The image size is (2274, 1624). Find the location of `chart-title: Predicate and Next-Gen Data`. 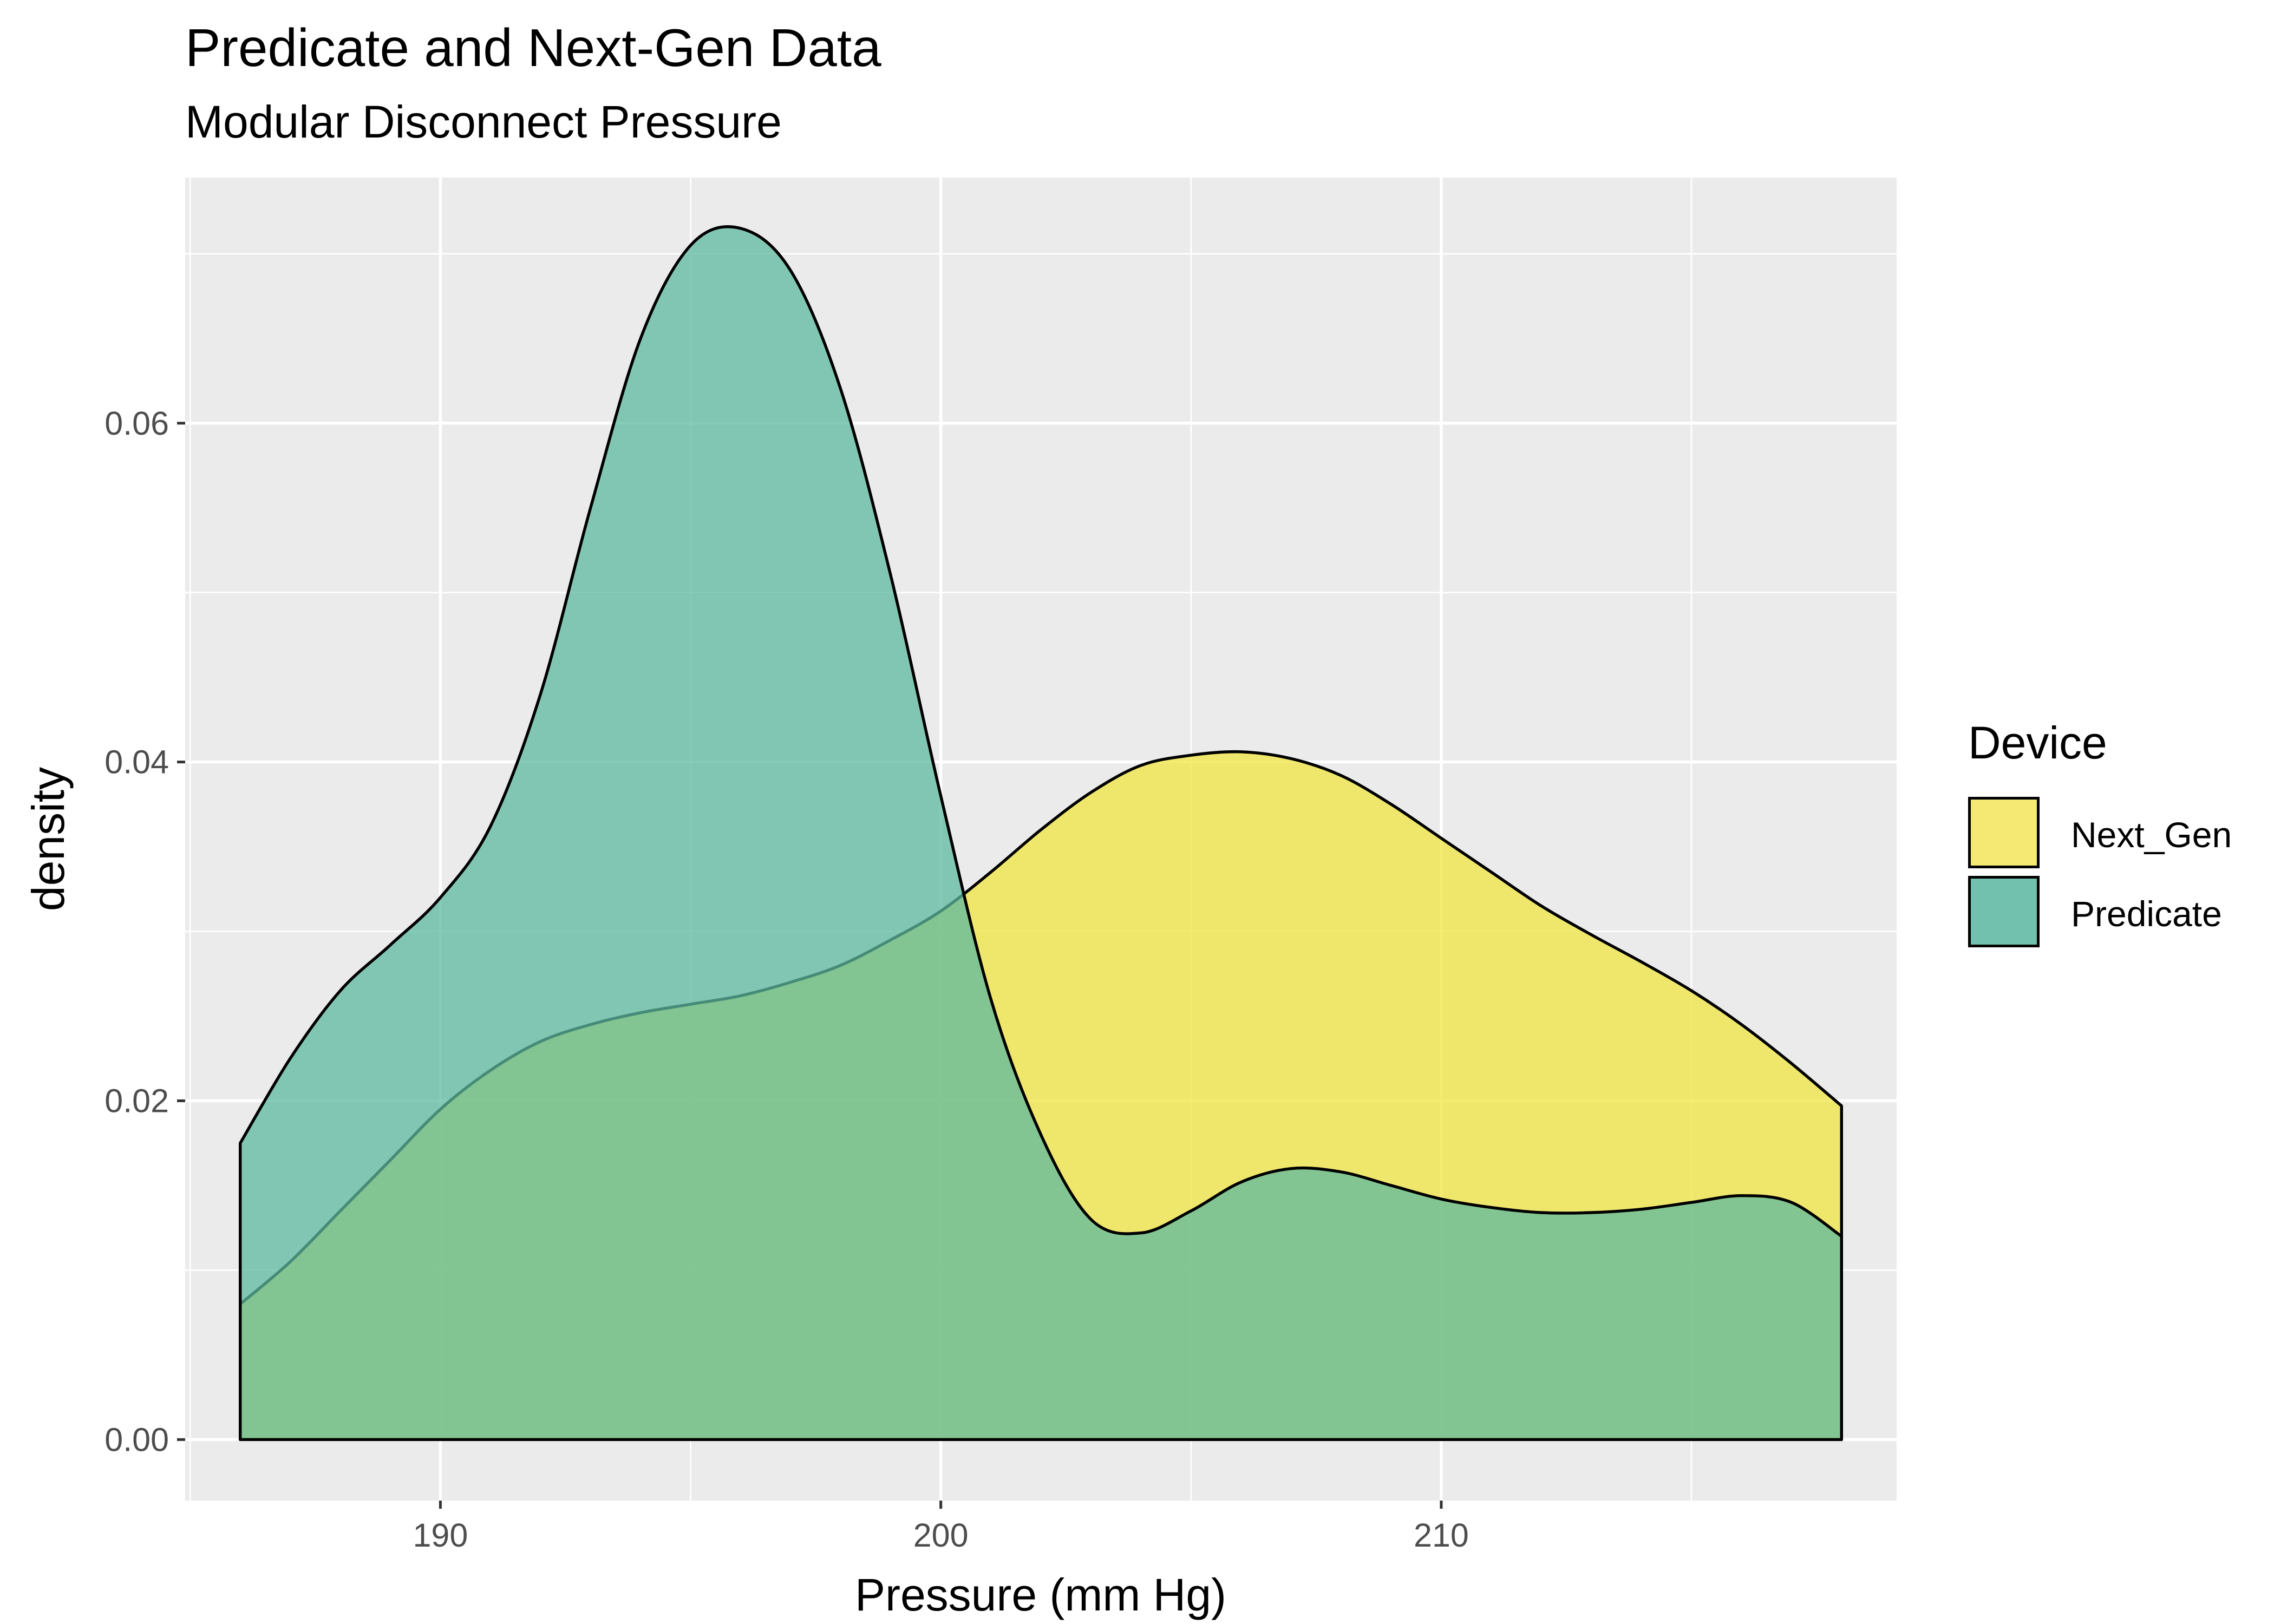

chart-title: Predicate and Next-Gen Data is located at coordinates (533, 47).